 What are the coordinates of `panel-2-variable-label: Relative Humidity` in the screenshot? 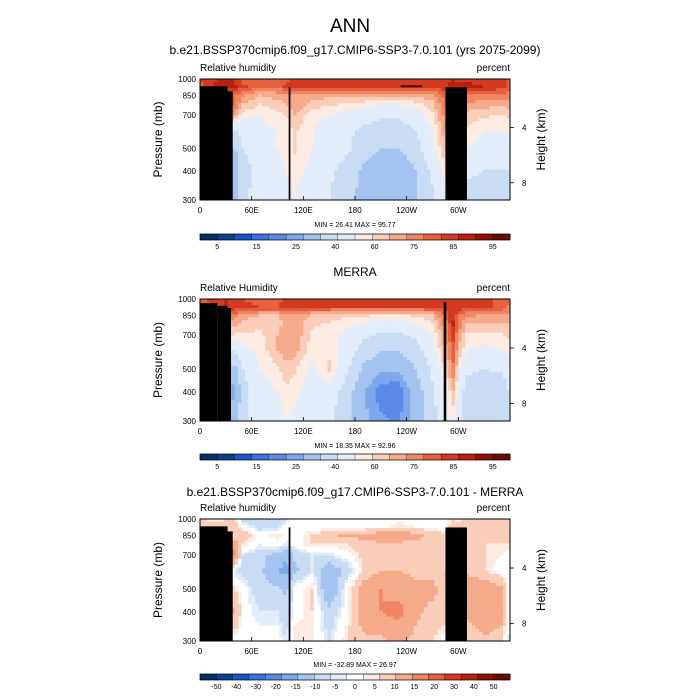 It's located at (239, 288).